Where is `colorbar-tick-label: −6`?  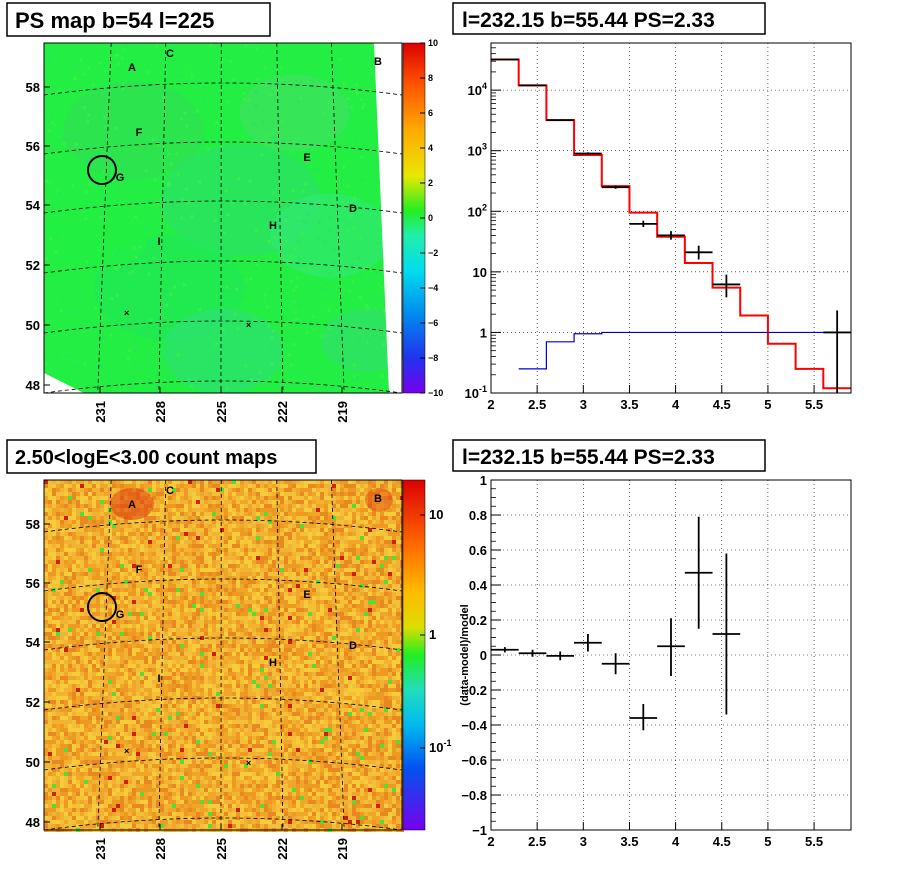 colorbar-tick-label: −6 is located at coordinates (433, 323).